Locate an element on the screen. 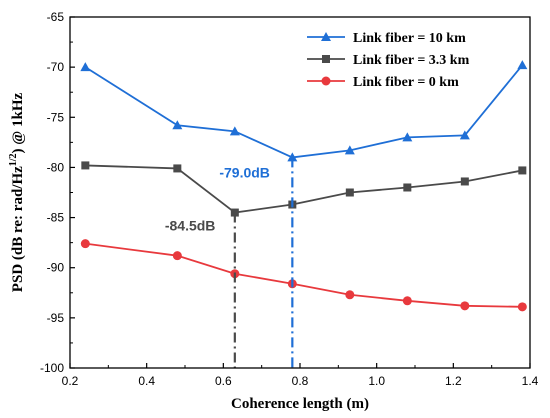  x-tick-label-0: 0.2 is located at coordinates (70, 381).